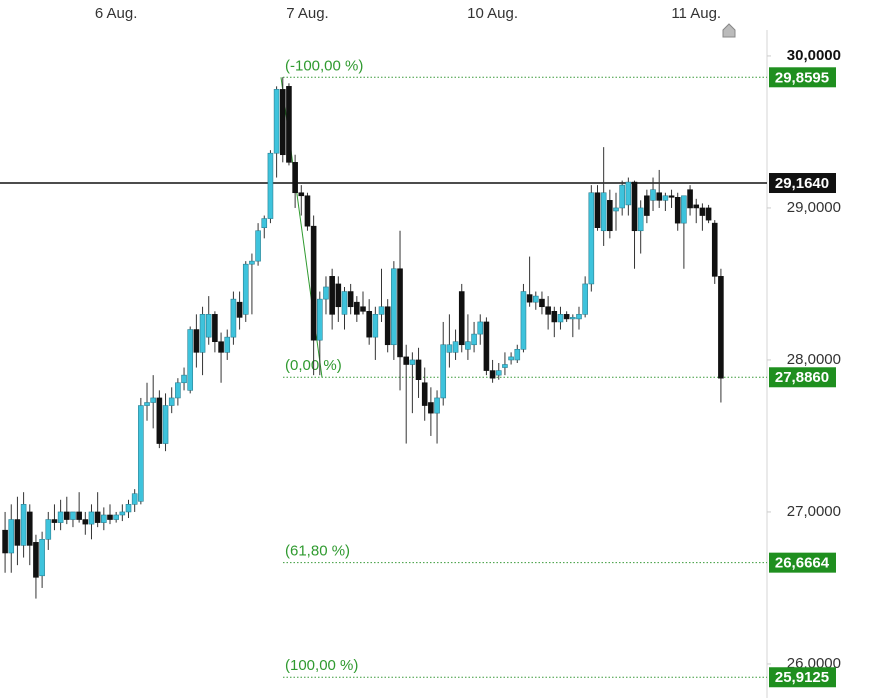  Describe the element at coordinates (324, 65) in the screenshot. I see `fib-label: (-100,00 %)` at that location.